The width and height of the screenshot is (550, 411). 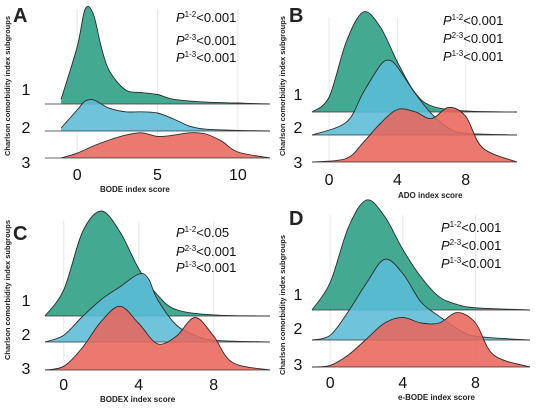 What do you see at coordinates (135, 189) in the screenshot?
I see `x-axis-title: BODE index score` at bounding box center [135, 189].